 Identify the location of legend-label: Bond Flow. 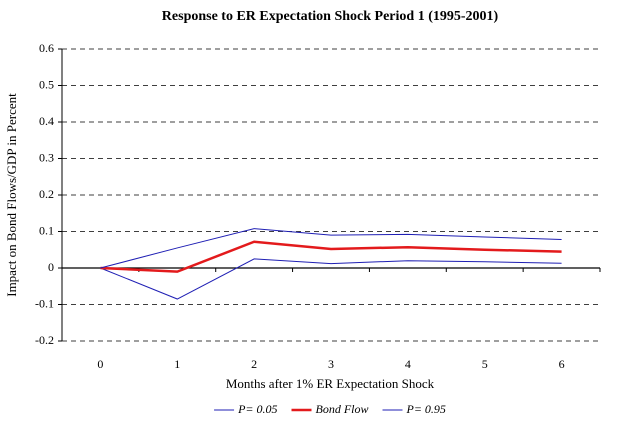
(342, 409).